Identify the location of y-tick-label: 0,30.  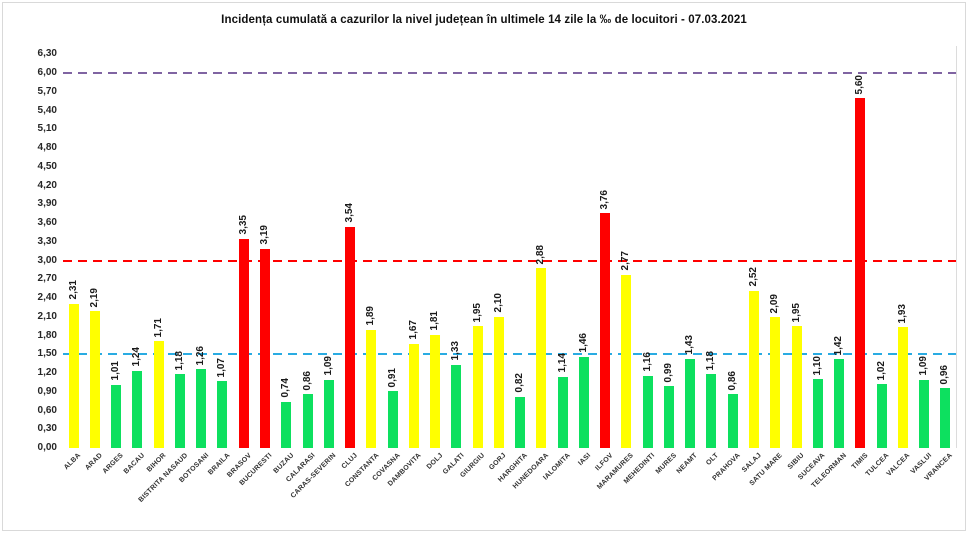
(47, 429).